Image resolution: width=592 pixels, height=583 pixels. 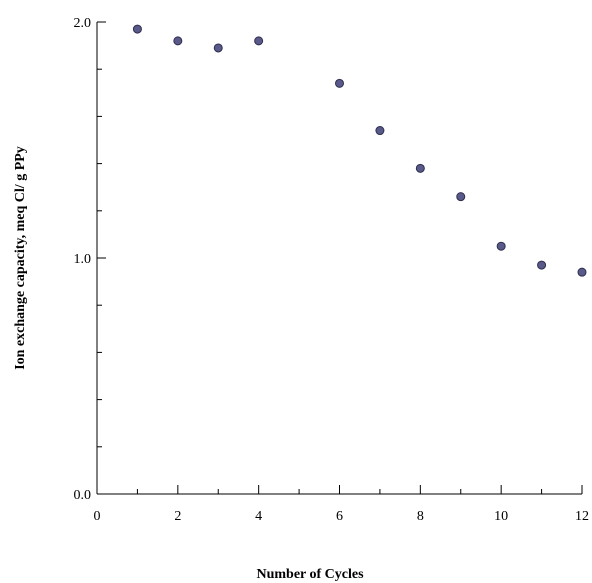 What do you see at coordinates (420, 516) in the screenshot?
I see `x-tick-label: 8` at bounding box center [420, 516].